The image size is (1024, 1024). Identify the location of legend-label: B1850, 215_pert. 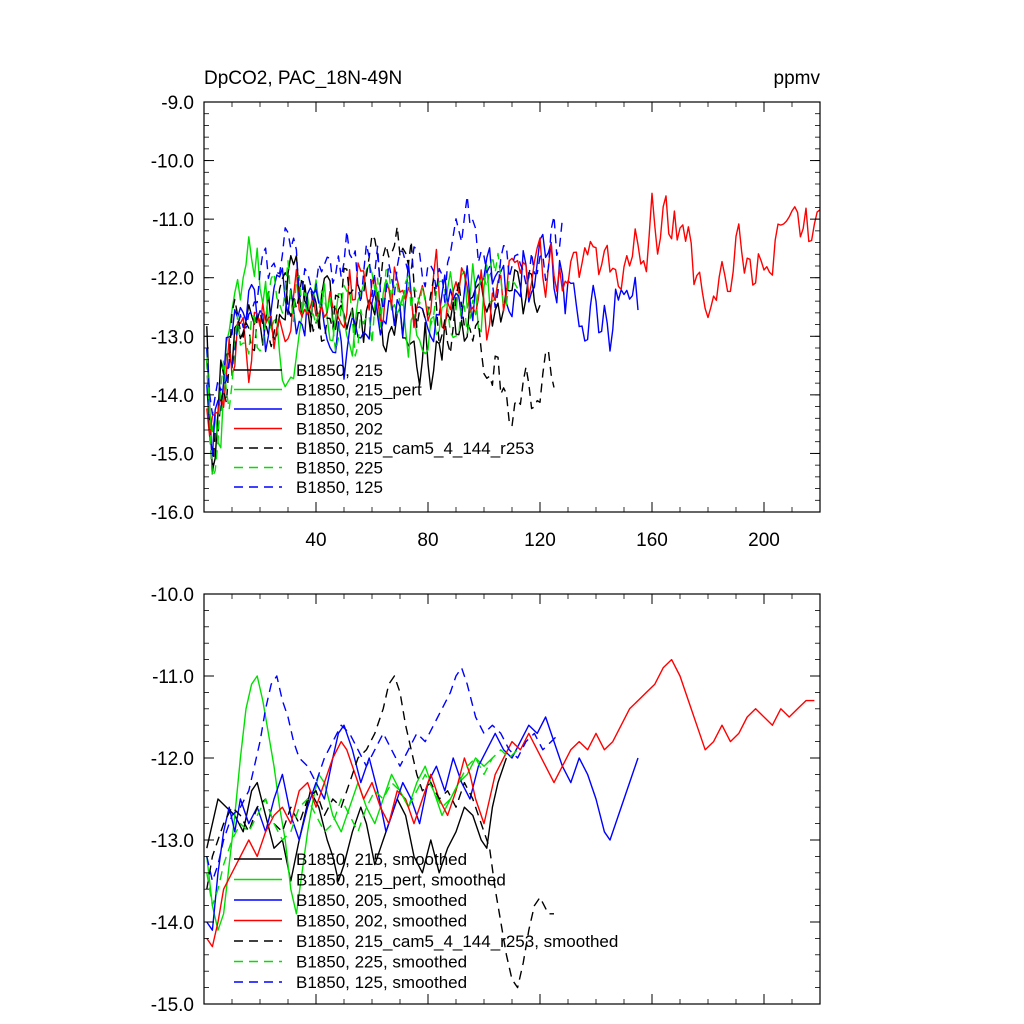
(359, 390).